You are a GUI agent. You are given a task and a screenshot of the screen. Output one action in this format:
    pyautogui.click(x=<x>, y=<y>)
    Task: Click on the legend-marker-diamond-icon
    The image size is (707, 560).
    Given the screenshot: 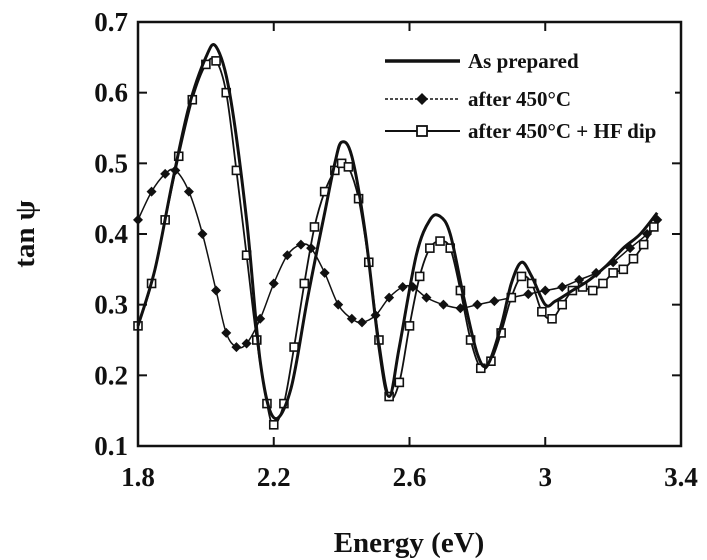 What is the action you would take?
    pyautogui.click(x=422, y=99)
    